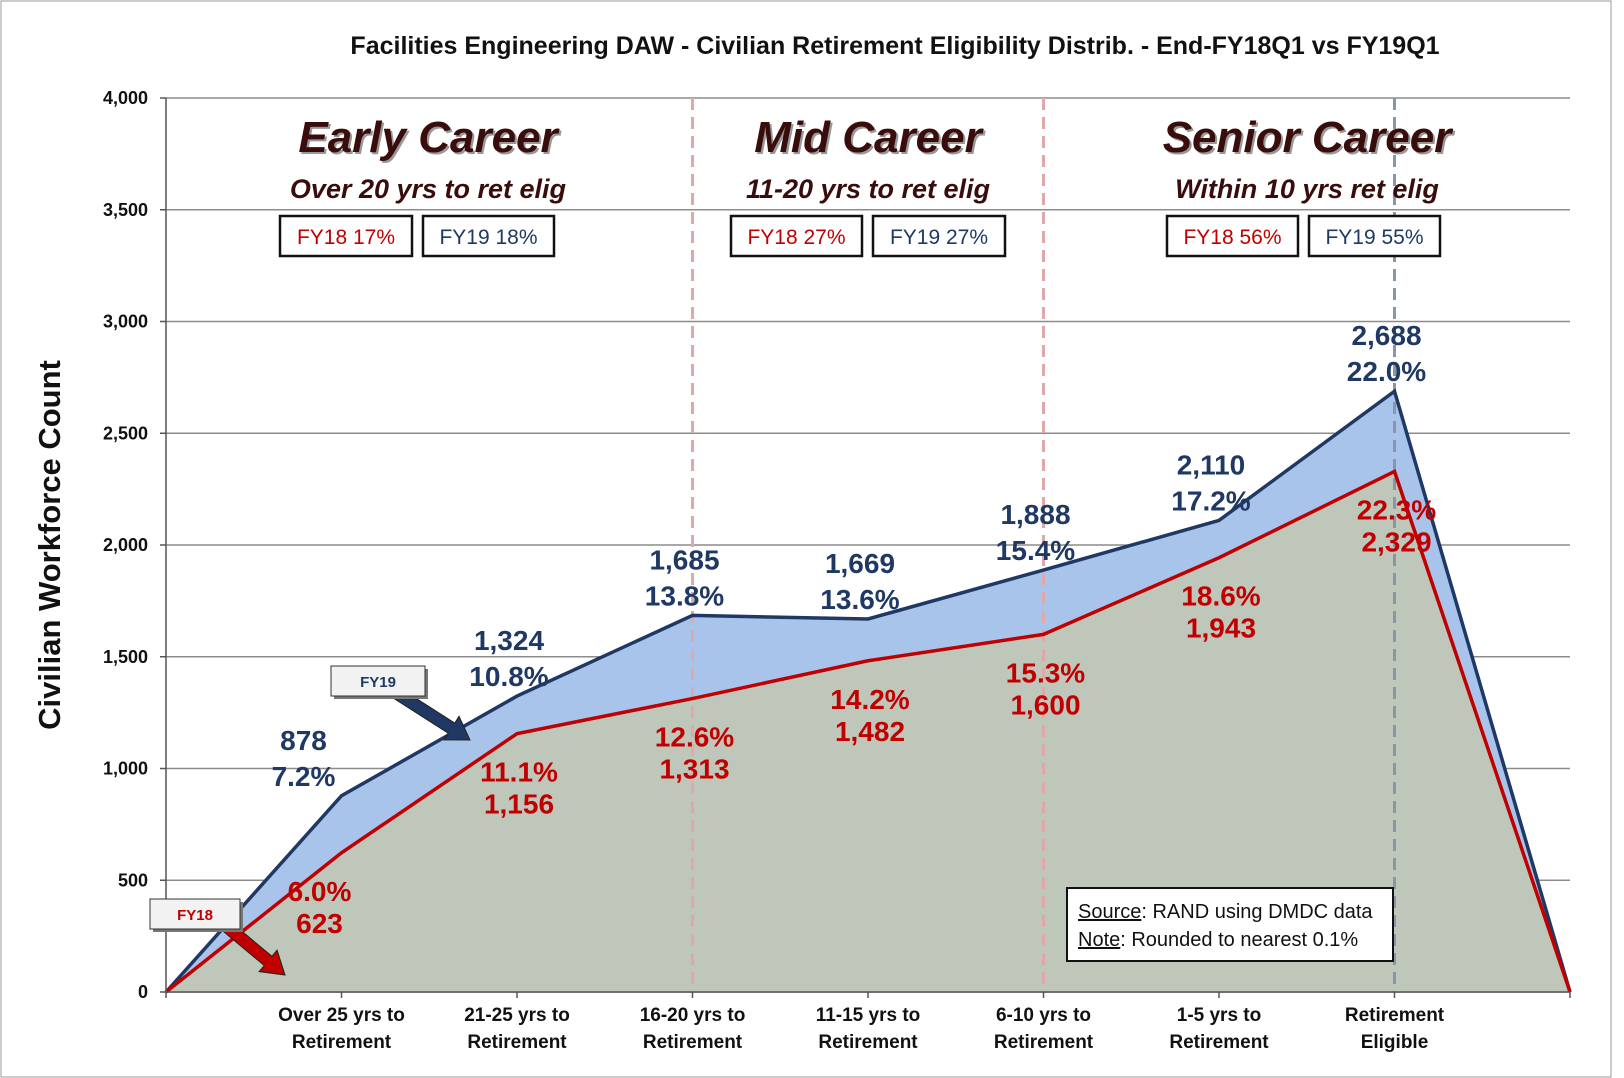 The height and width of the screenshot is (1078, 1624). What do you see at coordinates (143, 992) in the screenshot?
I see `y-tick-label: 0` at bounding box center [143, 992].